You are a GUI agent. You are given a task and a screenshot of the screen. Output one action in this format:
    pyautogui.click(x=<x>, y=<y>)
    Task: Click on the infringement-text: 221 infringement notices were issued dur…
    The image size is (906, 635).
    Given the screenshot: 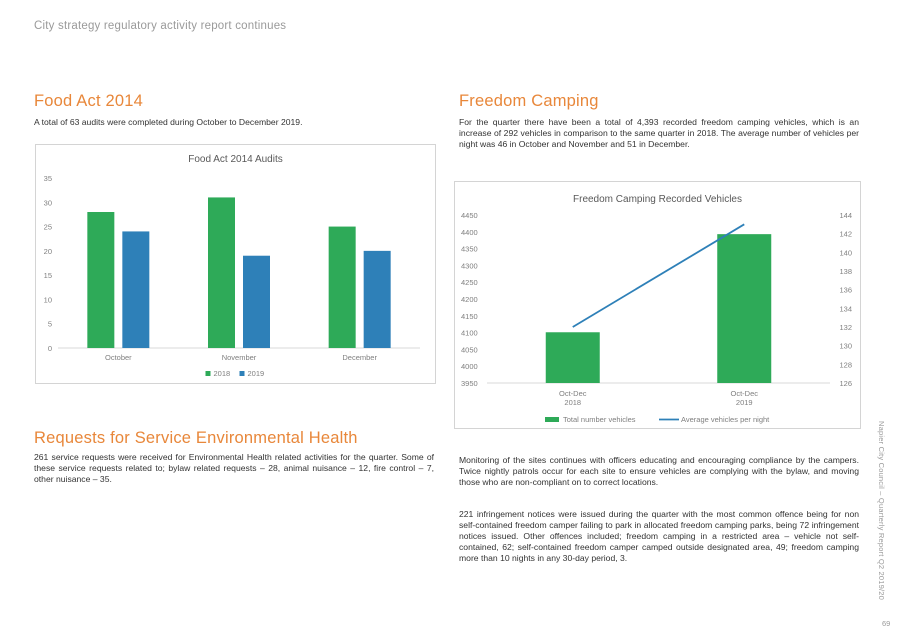 What is the action you would take?
    pyautogui.click(x=659, y=536)
    